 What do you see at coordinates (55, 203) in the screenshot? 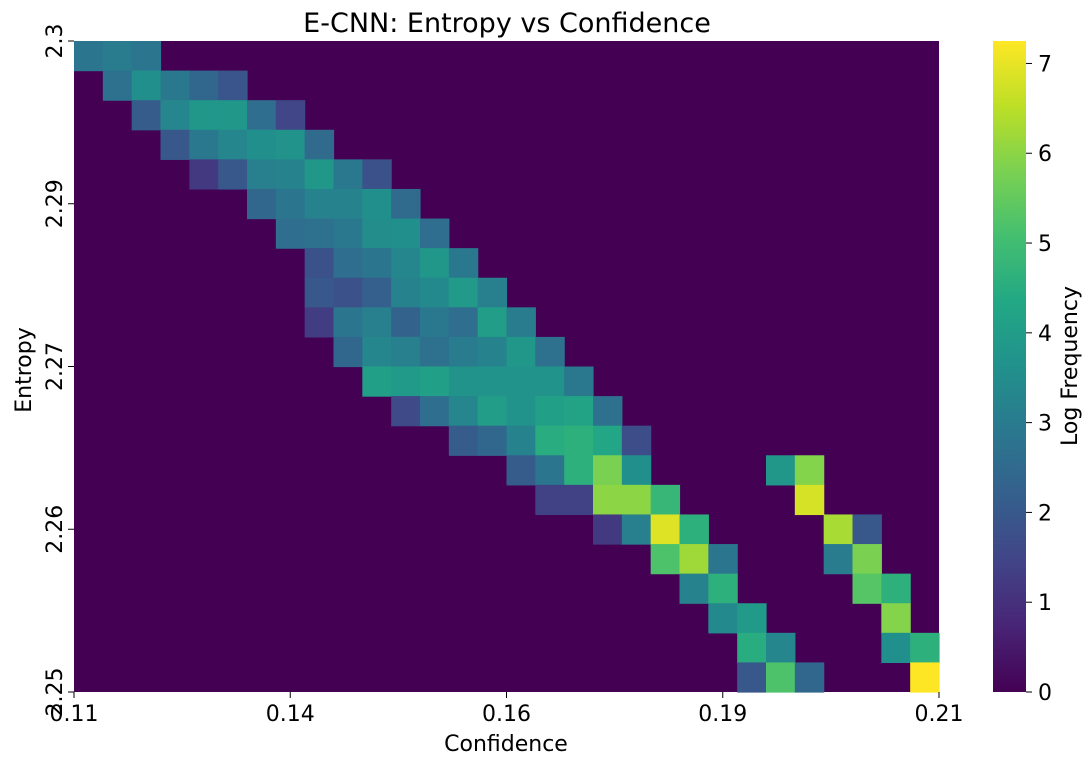
I see `y-tick-label: 2.29` at bounding box center [55, 203].